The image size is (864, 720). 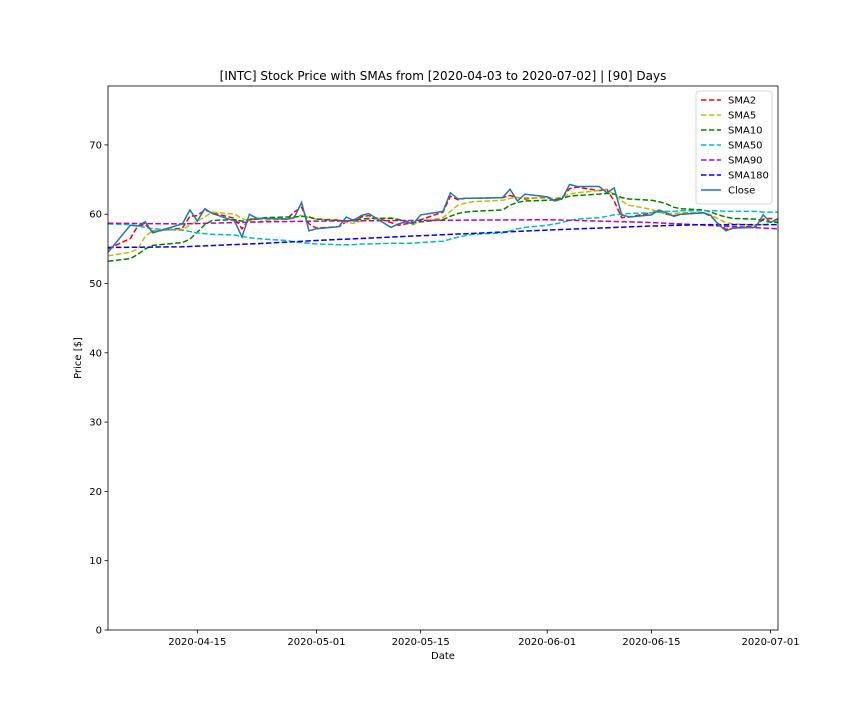 What do you see at coordinates (99, 631) in the screenshot?
I see `y-tick-label: 0` at bounding box center [99, 631].